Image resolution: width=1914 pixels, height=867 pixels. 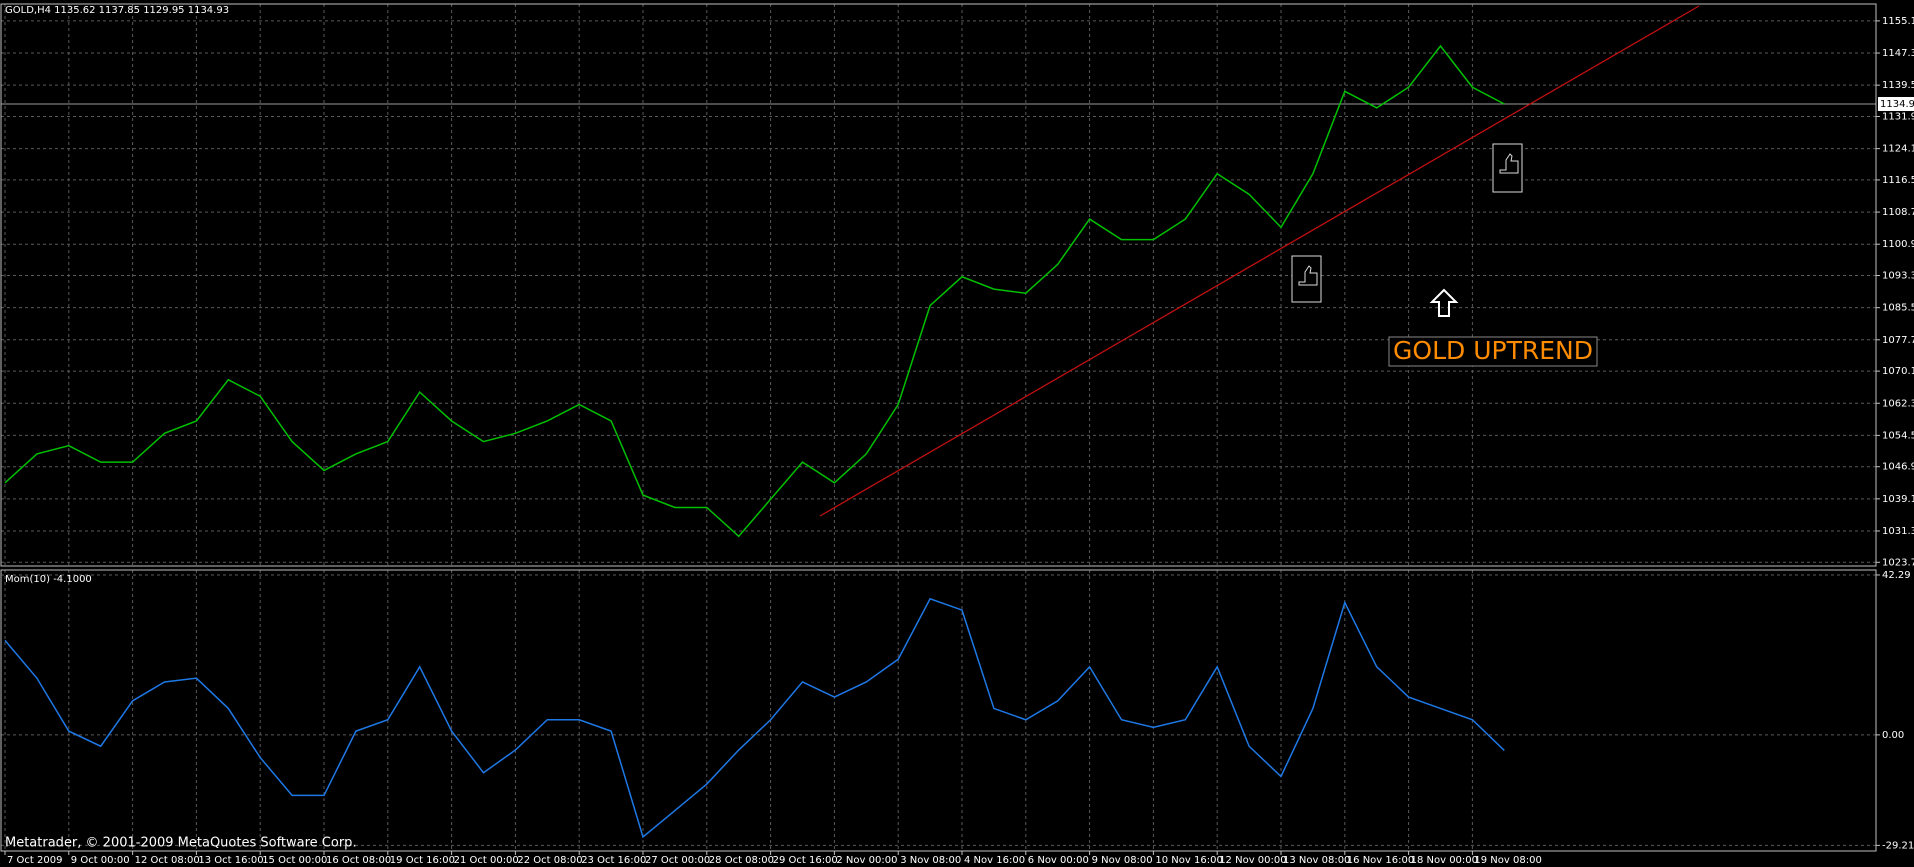 I want to click on current-price-label: 1134.93, so click(x=1897, y=104).